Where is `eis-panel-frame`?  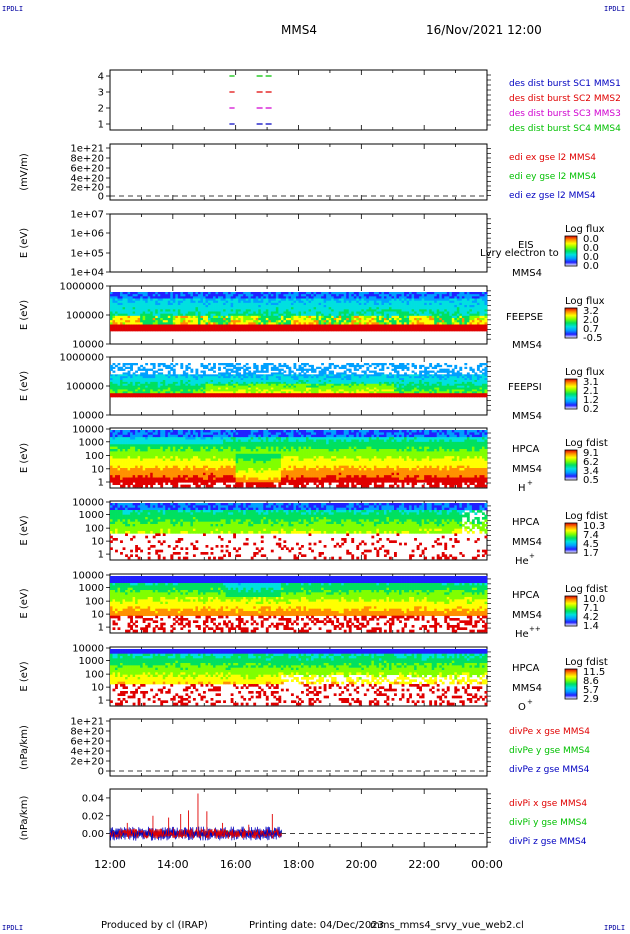
eis-panel-frame is located at coordinates (298, 243).